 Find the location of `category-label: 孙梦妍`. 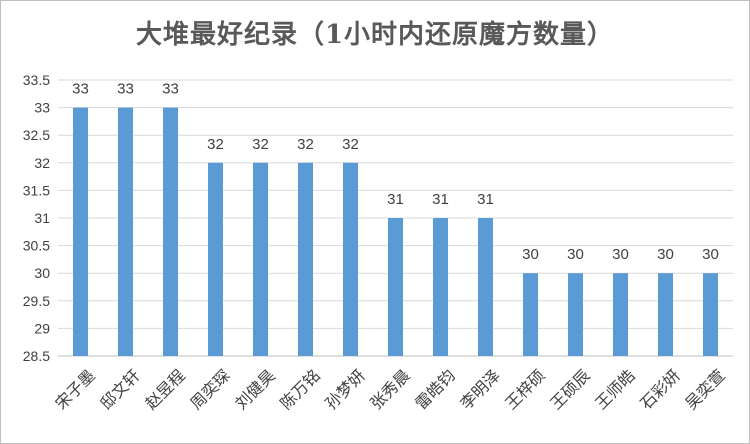

category-label: 孙梦妍 is located at coordinates (344, 389).